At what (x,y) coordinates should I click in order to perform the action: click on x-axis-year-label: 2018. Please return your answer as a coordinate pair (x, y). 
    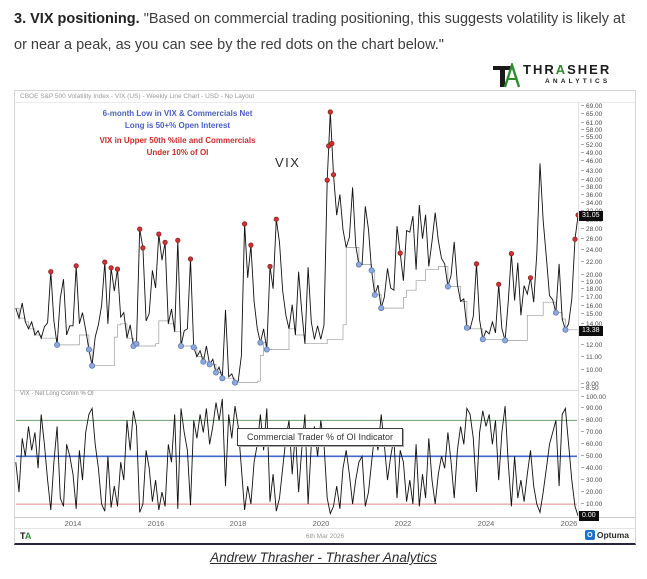
    Looking at the image, I should click on (238, 523).